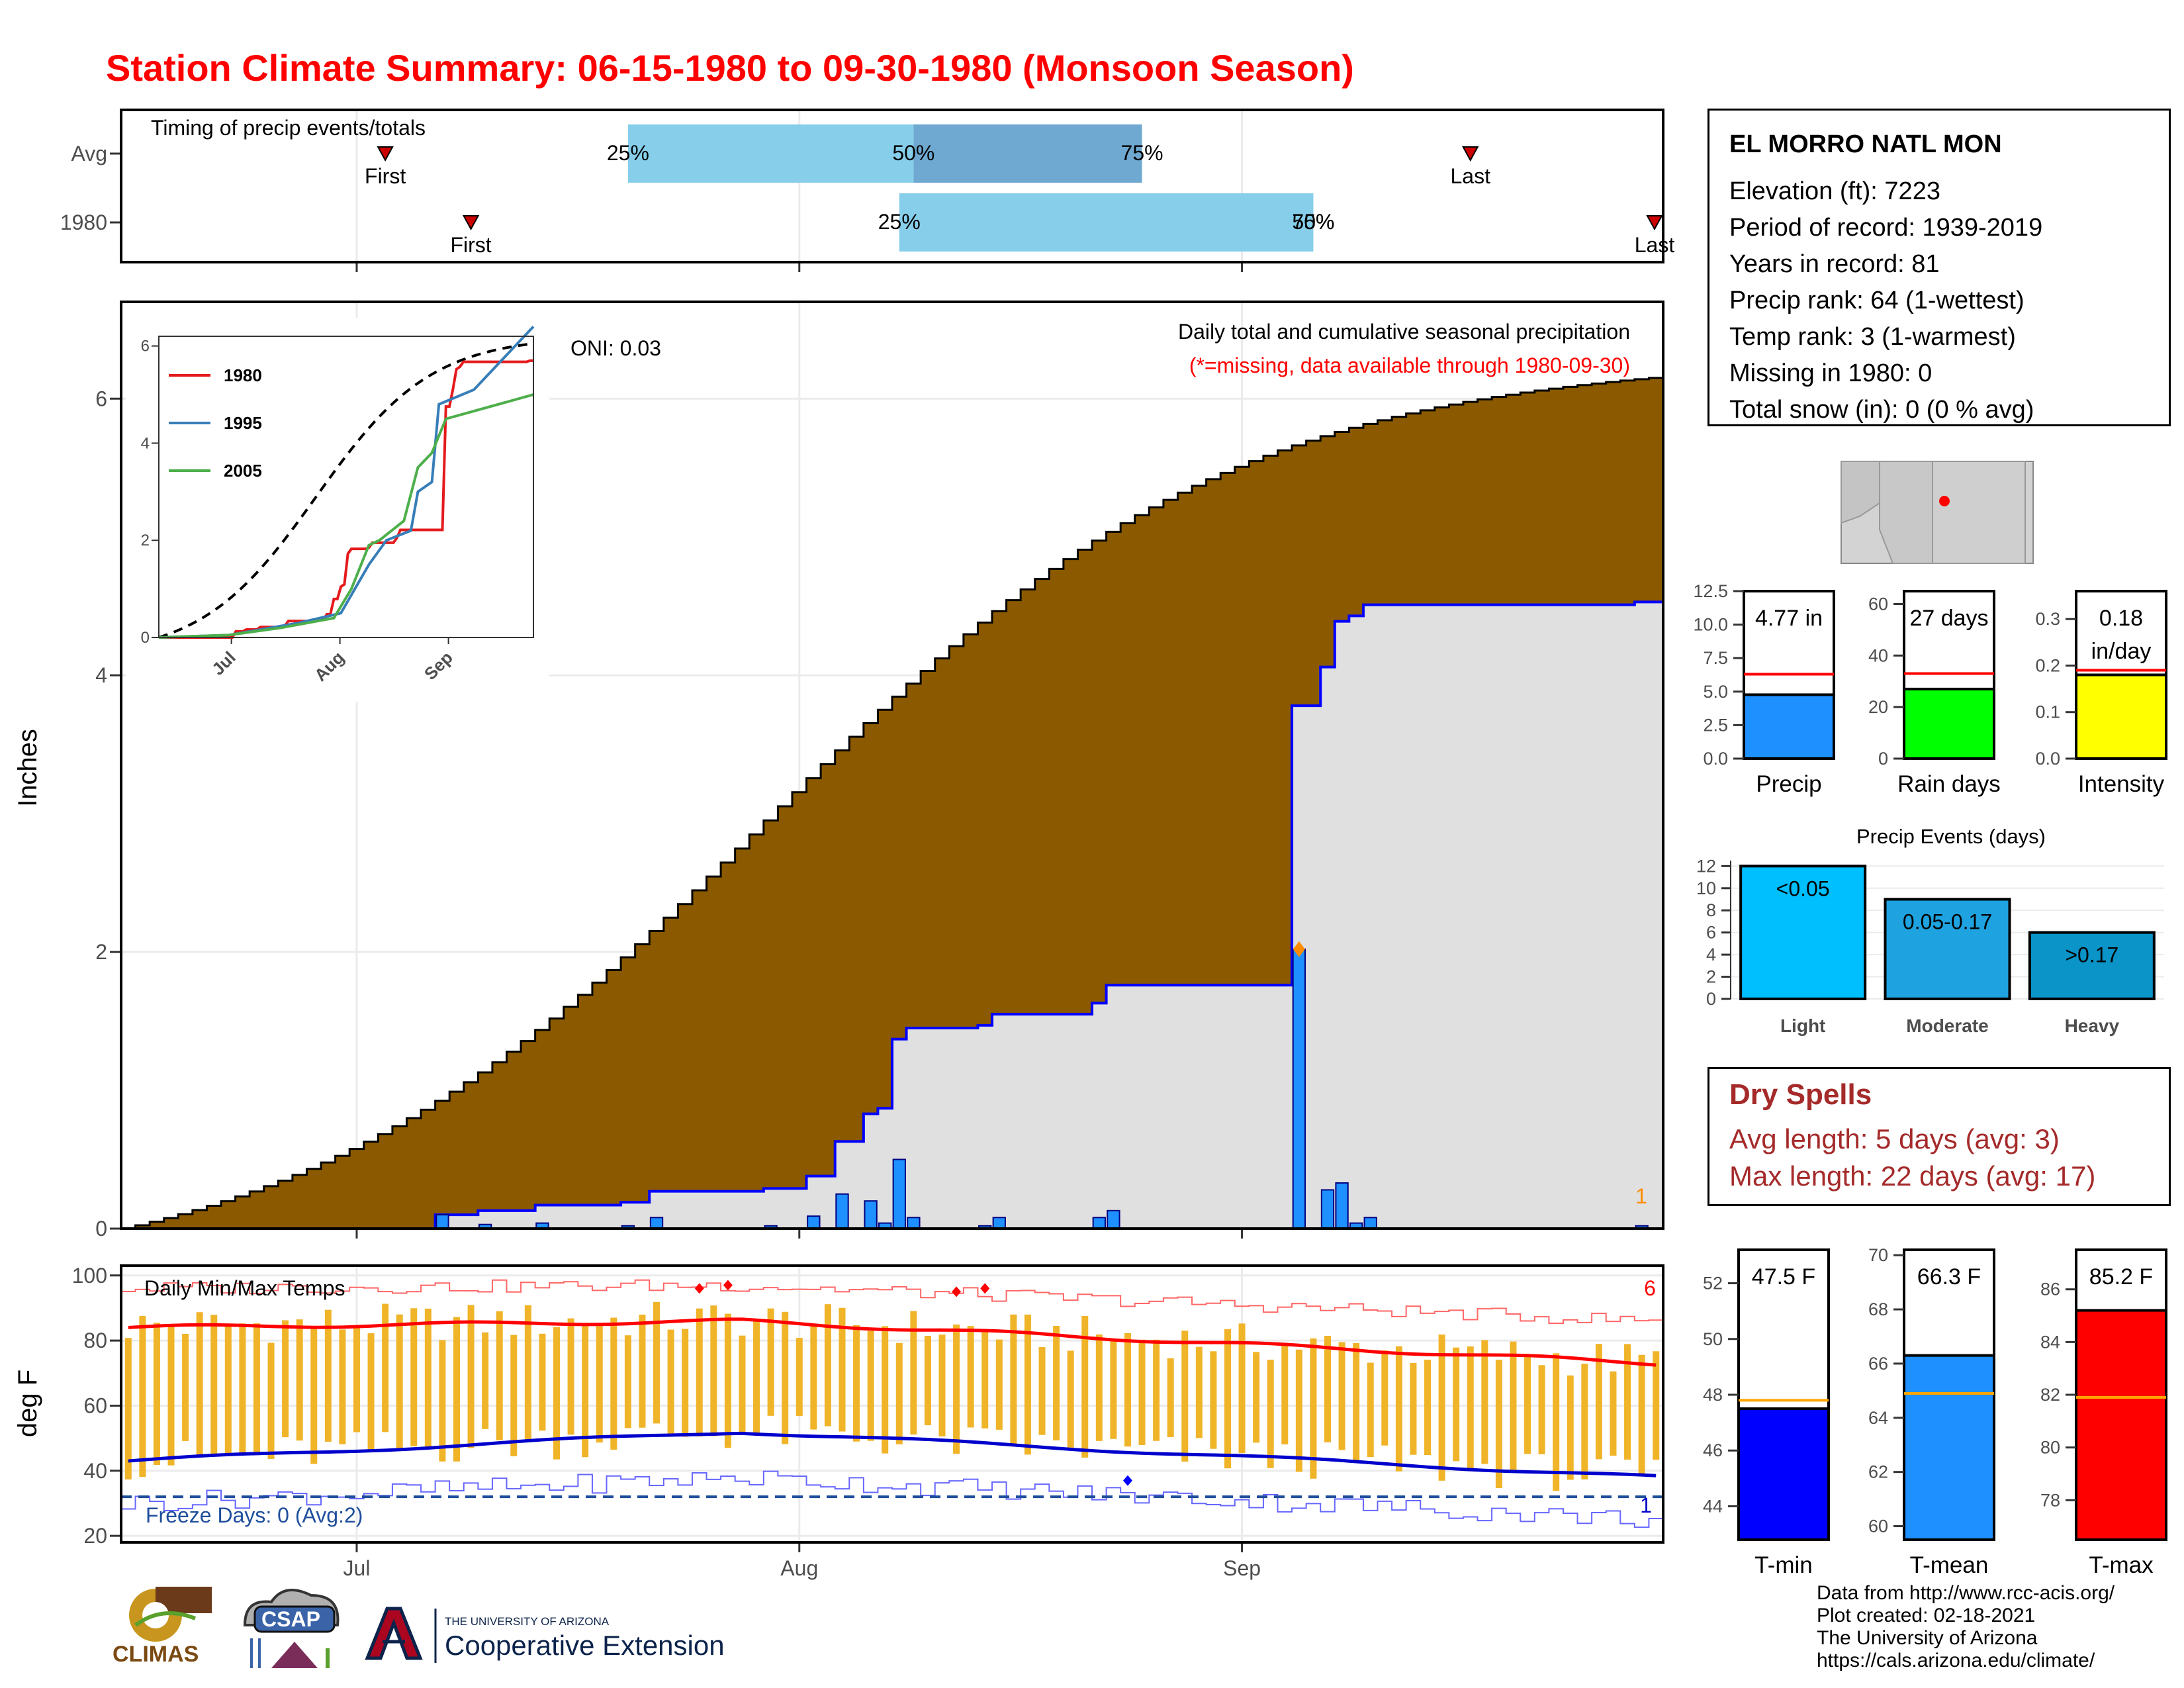 The image size is (2184, 1688). Describe the element at coordinates (1860, 492) in the screenshot. I see `map-region-west` at that location.